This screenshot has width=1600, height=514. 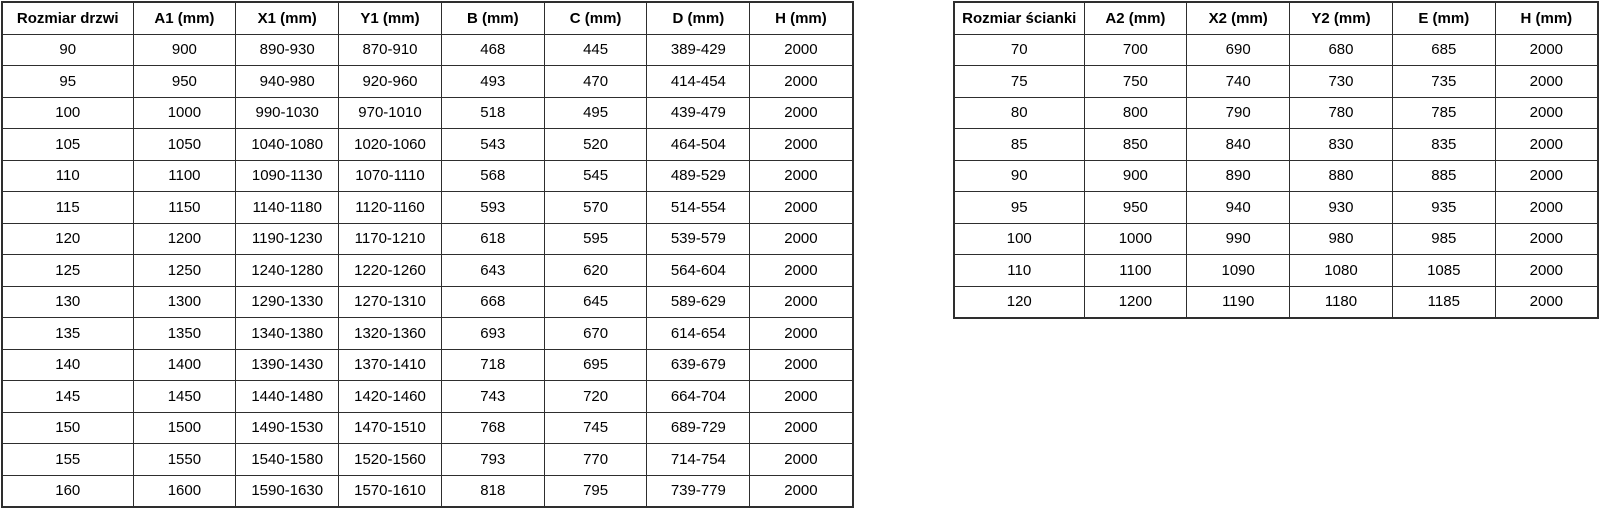 I want to click on table-cell: 1590-1630, so click(x=287, y=491).